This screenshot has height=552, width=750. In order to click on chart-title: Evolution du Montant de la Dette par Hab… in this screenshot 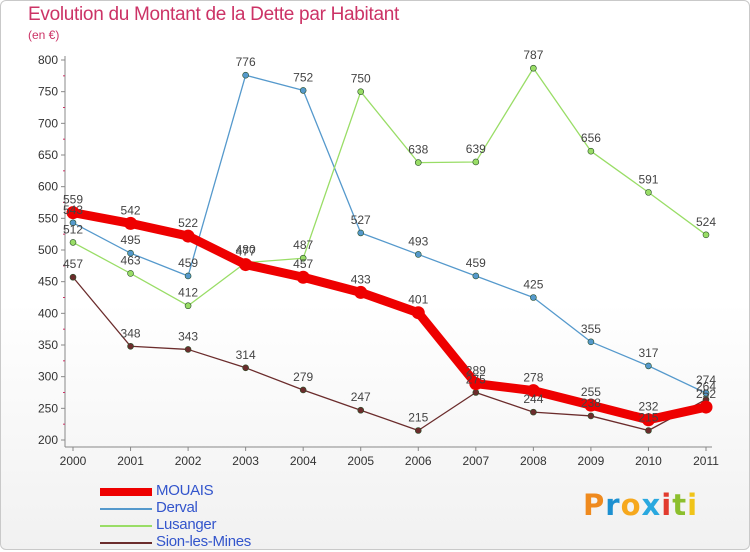, I will do `click(213, 14)`.